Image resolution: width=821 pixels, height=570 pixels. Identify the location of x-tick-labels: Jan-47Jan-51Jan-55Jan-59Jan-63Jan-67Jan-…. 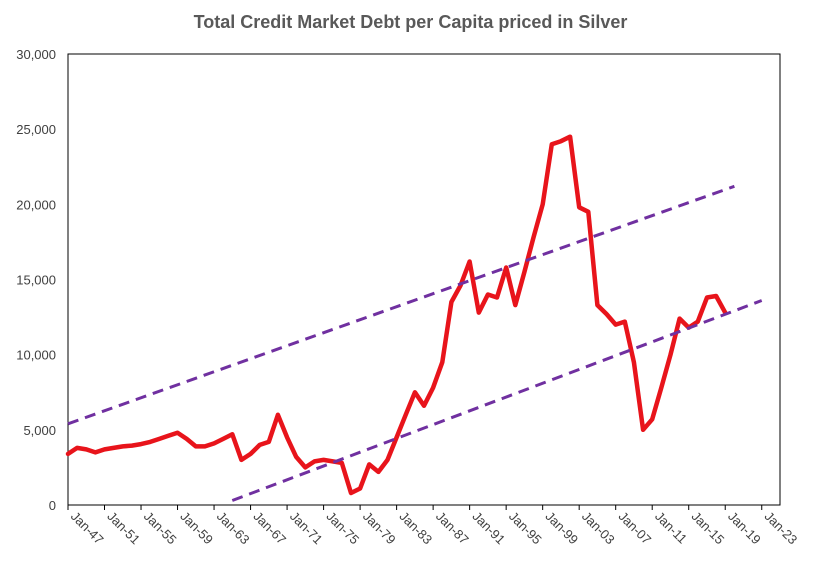
(434, 528).